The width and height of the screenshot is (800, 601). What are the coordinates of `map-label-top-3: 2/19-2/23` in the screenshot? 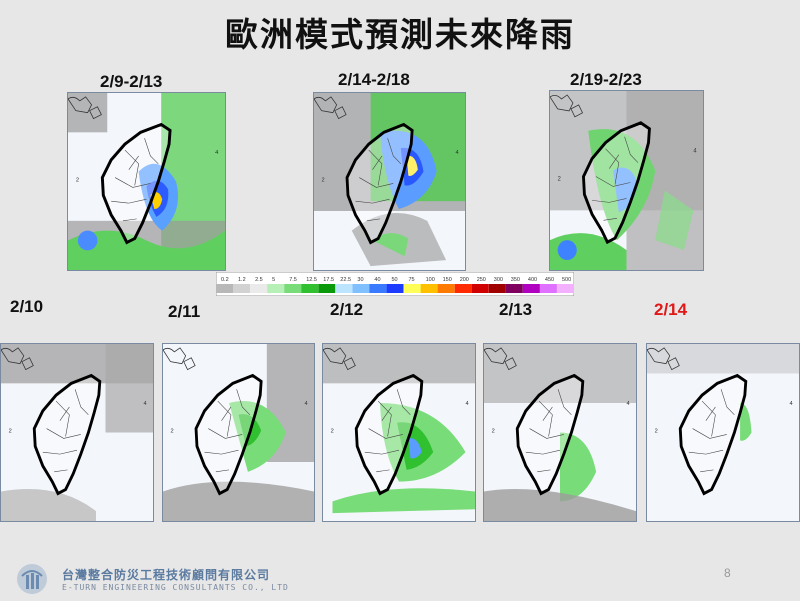 It's located at (606, 79).